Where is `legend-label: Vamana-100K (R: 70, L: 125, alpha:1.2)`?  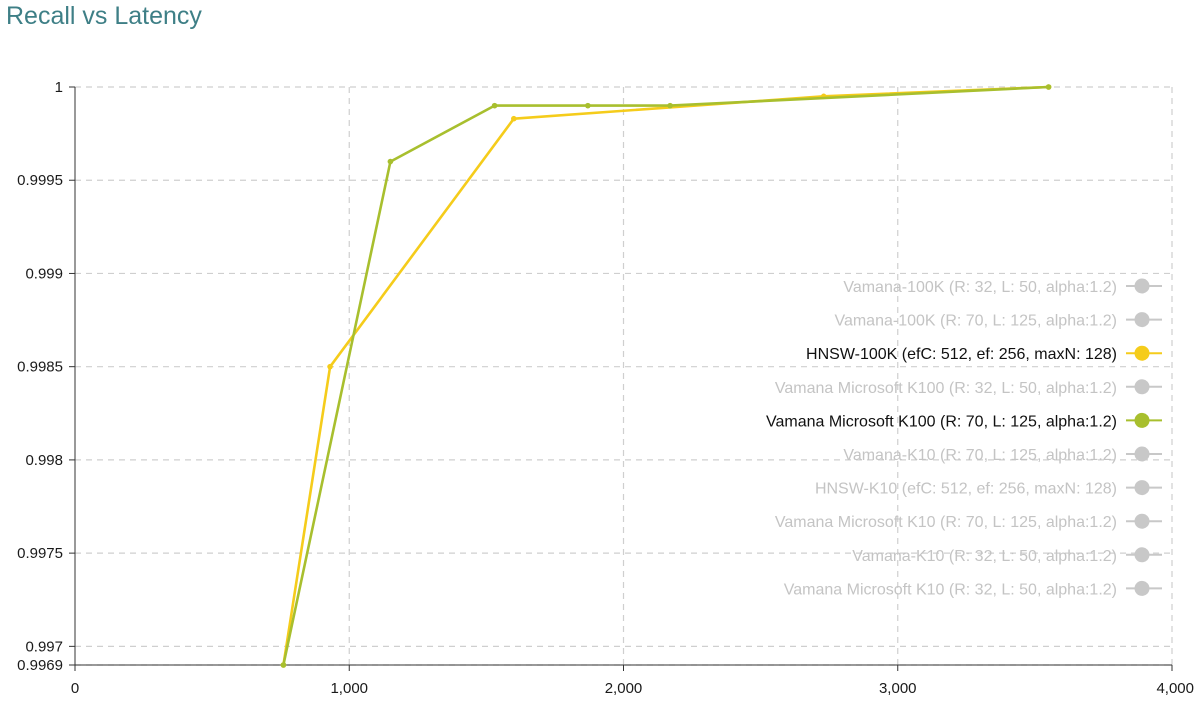 legend-label: Vamana-100K (R: 70, L: 125, alpha:1.2) is located at coordinates (975, 321).